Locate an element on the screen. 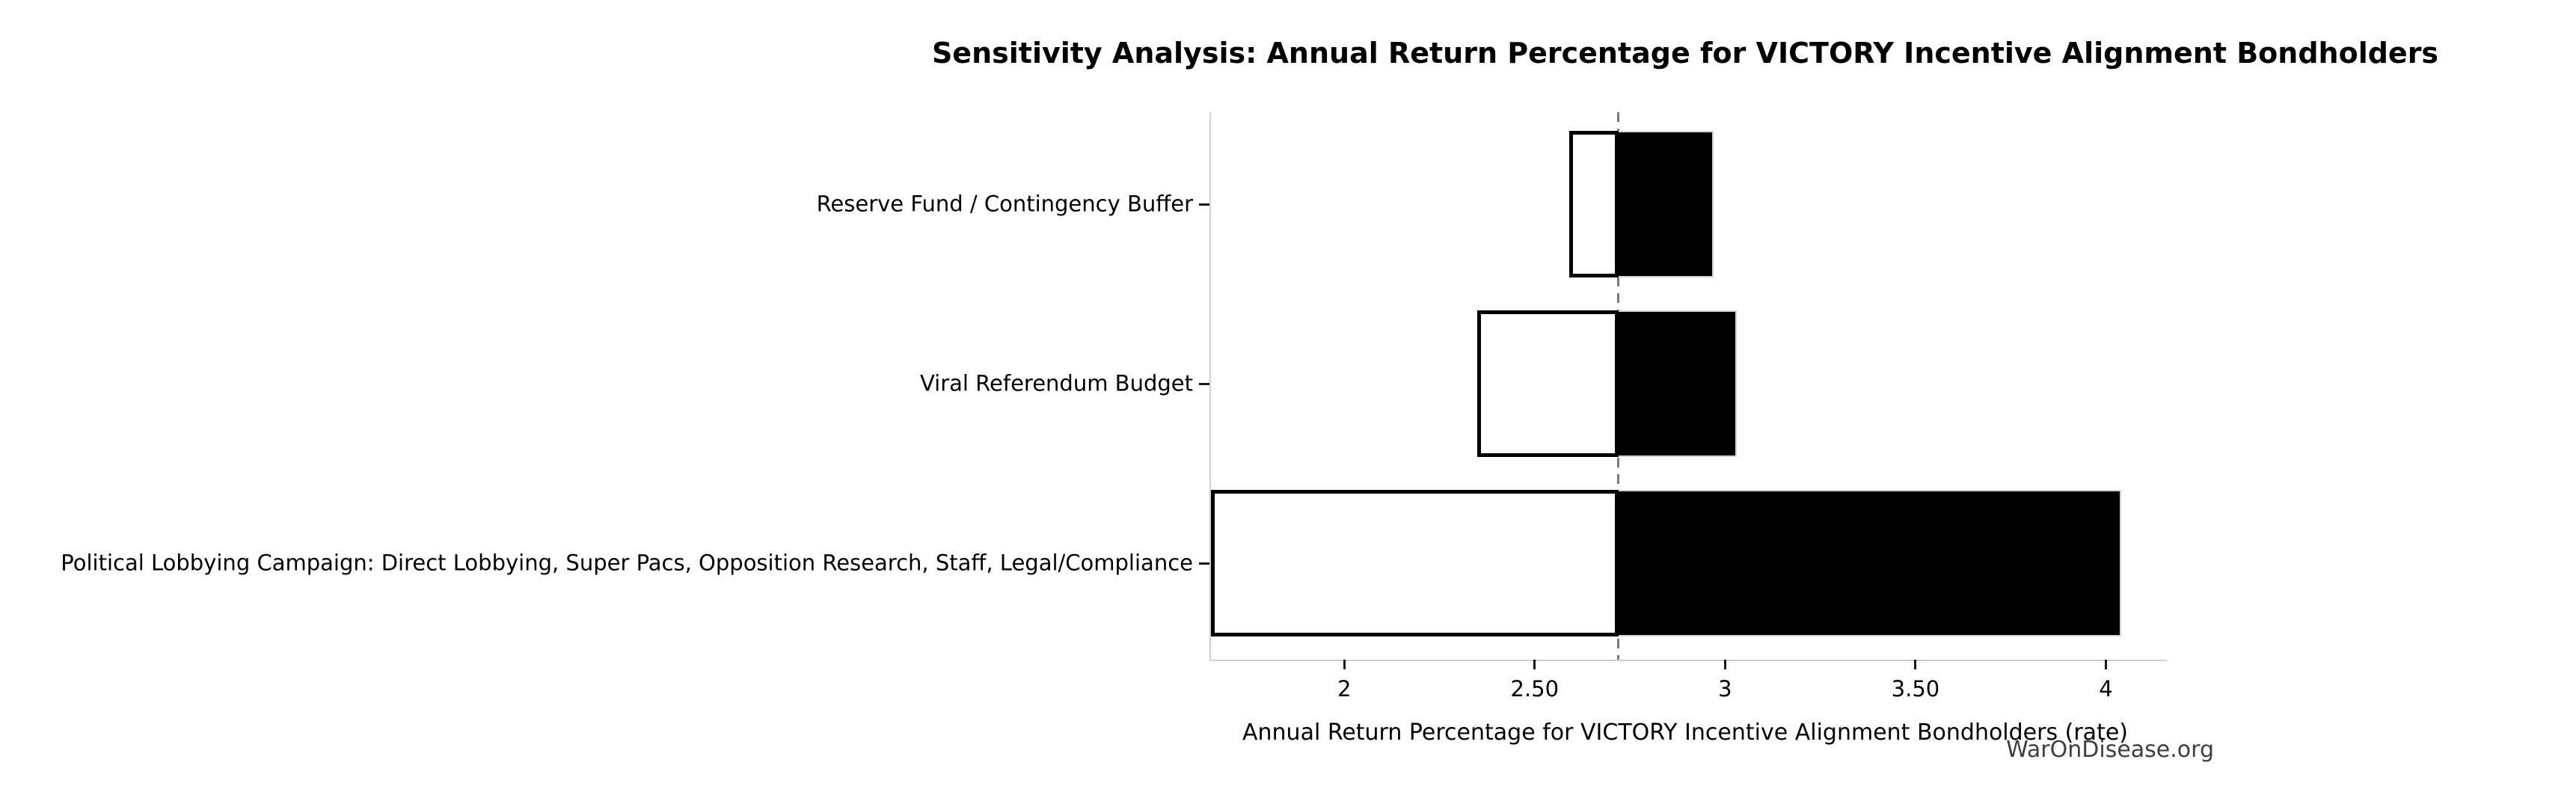 This screenshot has width=2576, height=804. watermark: WarOnDisease.org is located at coordinates (2110, 750).